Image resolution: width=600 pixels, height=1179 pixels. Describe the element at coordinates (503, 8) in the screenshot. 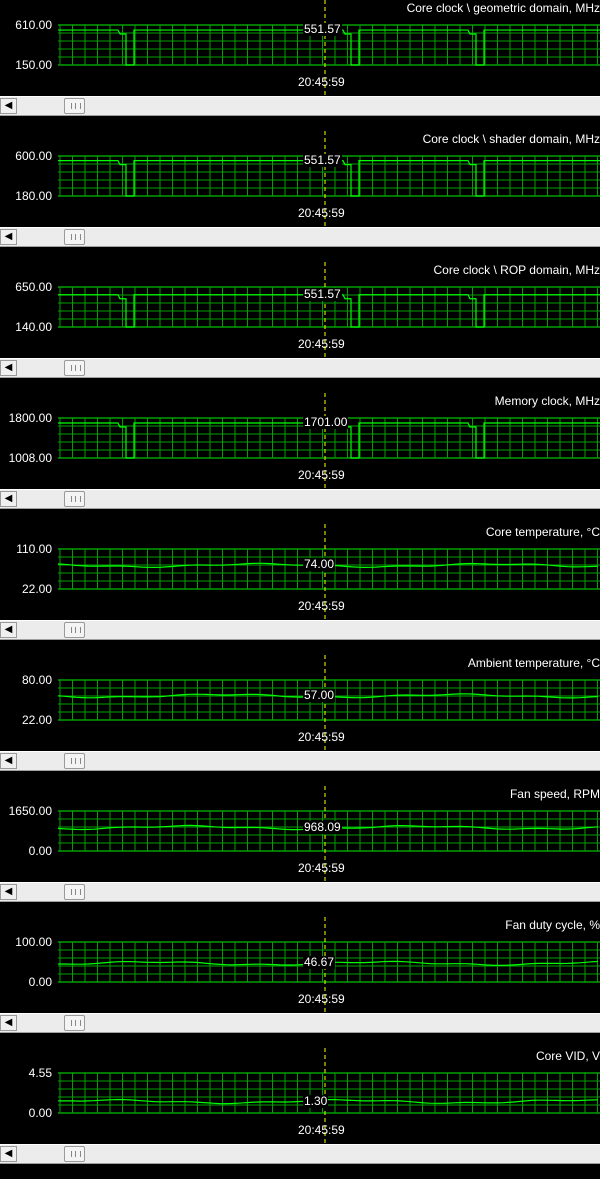

I see `graph-title: Core clock \ geometric domain, MHz` at that location.